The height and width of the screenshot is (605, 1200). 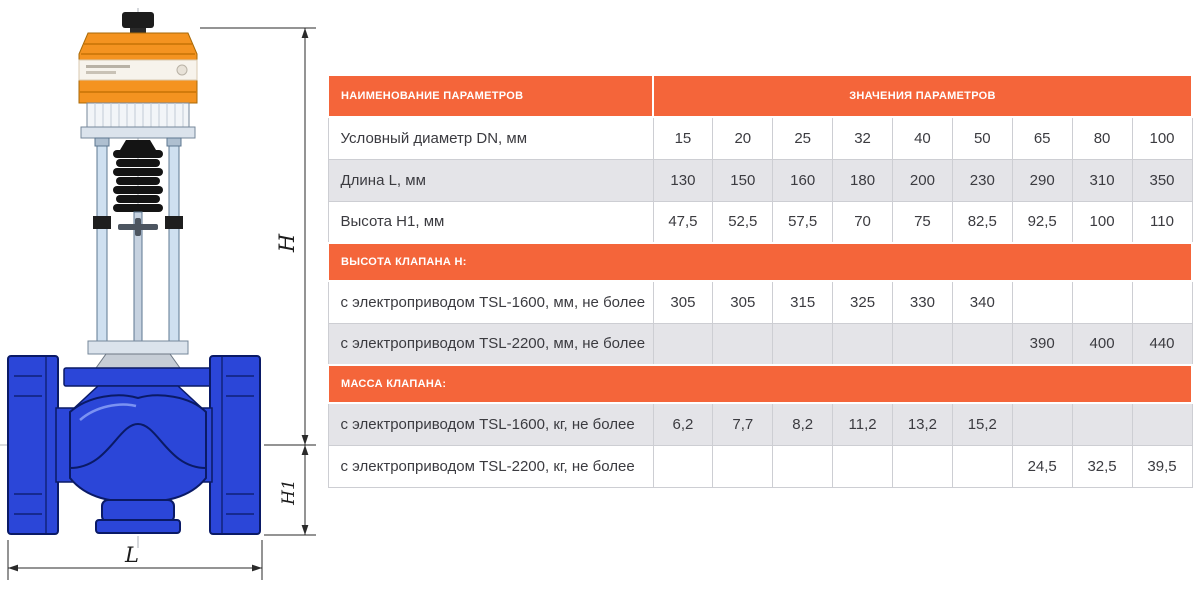 What do you see at coordinates (683, 424) in the screenshot?
I see `param-value: 6,2` at bounding box center [683, 424].